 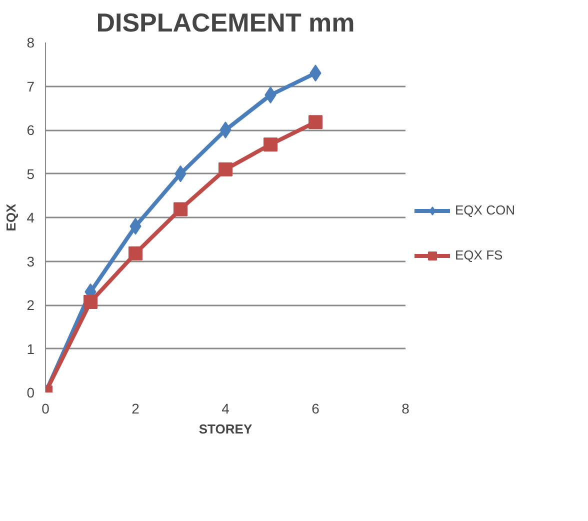 What do you see at coordinates (46, 408) in the screenshot?
I see `x-tick-label: 0` at bounding box center [46, 408].